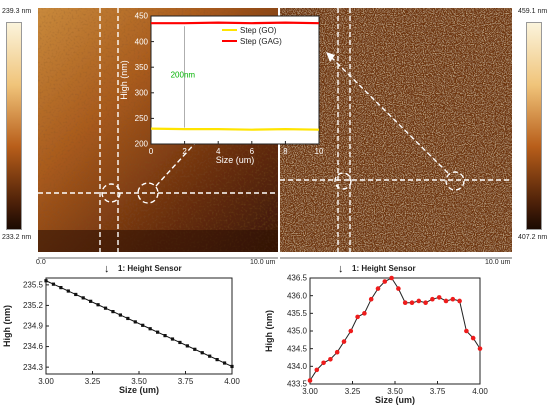  I want to click on left-axis-end-label: 10.0 um, so click(263, 262).